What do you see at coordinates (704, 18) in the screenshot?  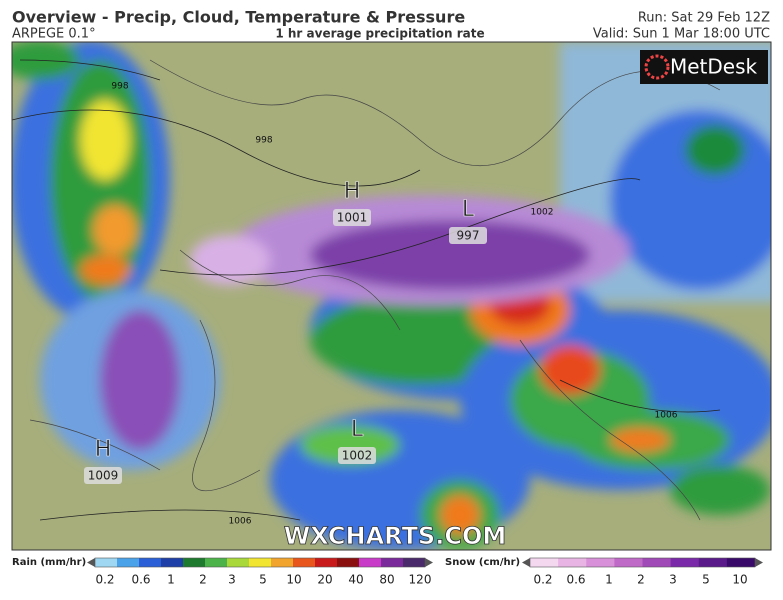 I see `run-time: Run: Sat 29 Feb 12Z` at bounding box center [704, 18].